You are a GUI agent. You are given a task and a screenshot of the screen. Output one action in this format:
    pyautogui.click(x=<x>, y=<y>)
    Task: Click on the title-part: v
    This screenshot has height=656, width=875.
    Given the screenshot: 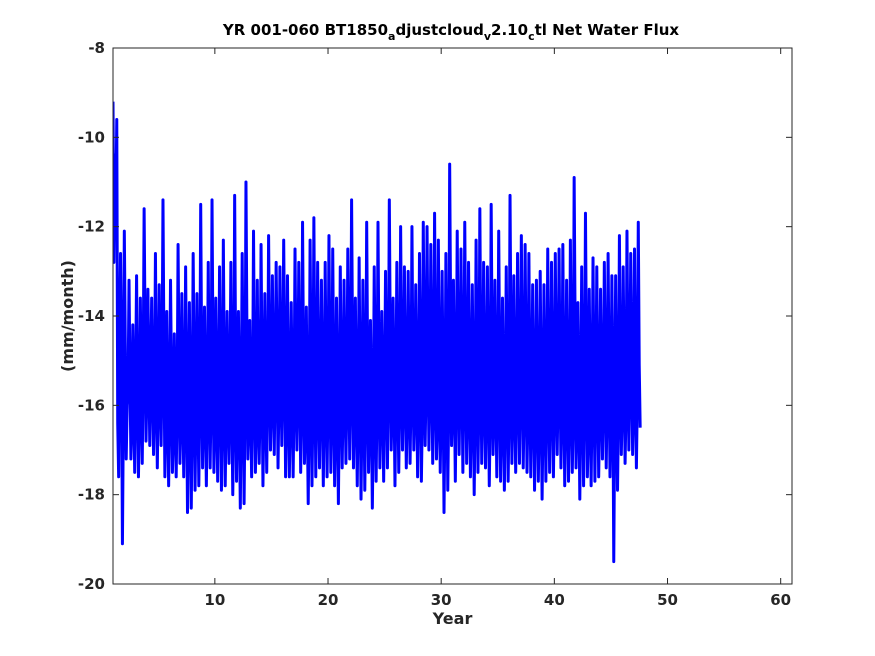 What is the action you would take?
    pyautogui.click(x=488, y=36)
    